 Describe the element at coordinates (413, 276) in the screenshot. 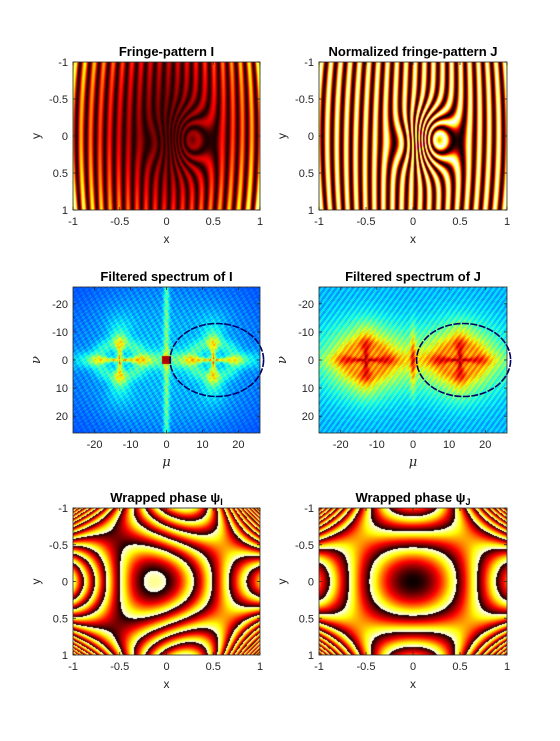

I see `subplot-title: Filtered spectrum of J` at that location.